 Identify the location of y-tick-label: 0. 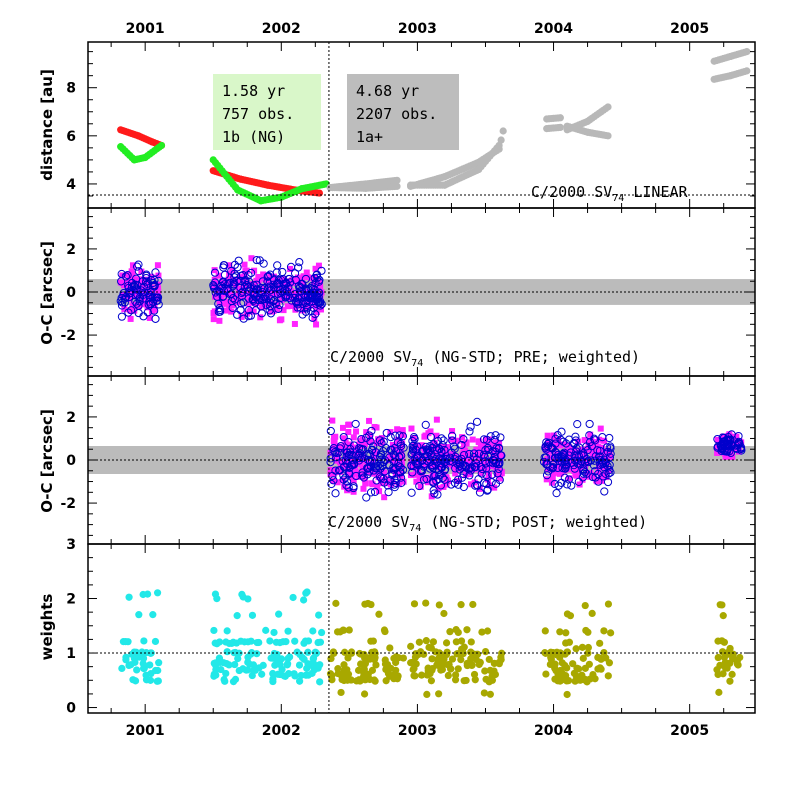
(71, 461).